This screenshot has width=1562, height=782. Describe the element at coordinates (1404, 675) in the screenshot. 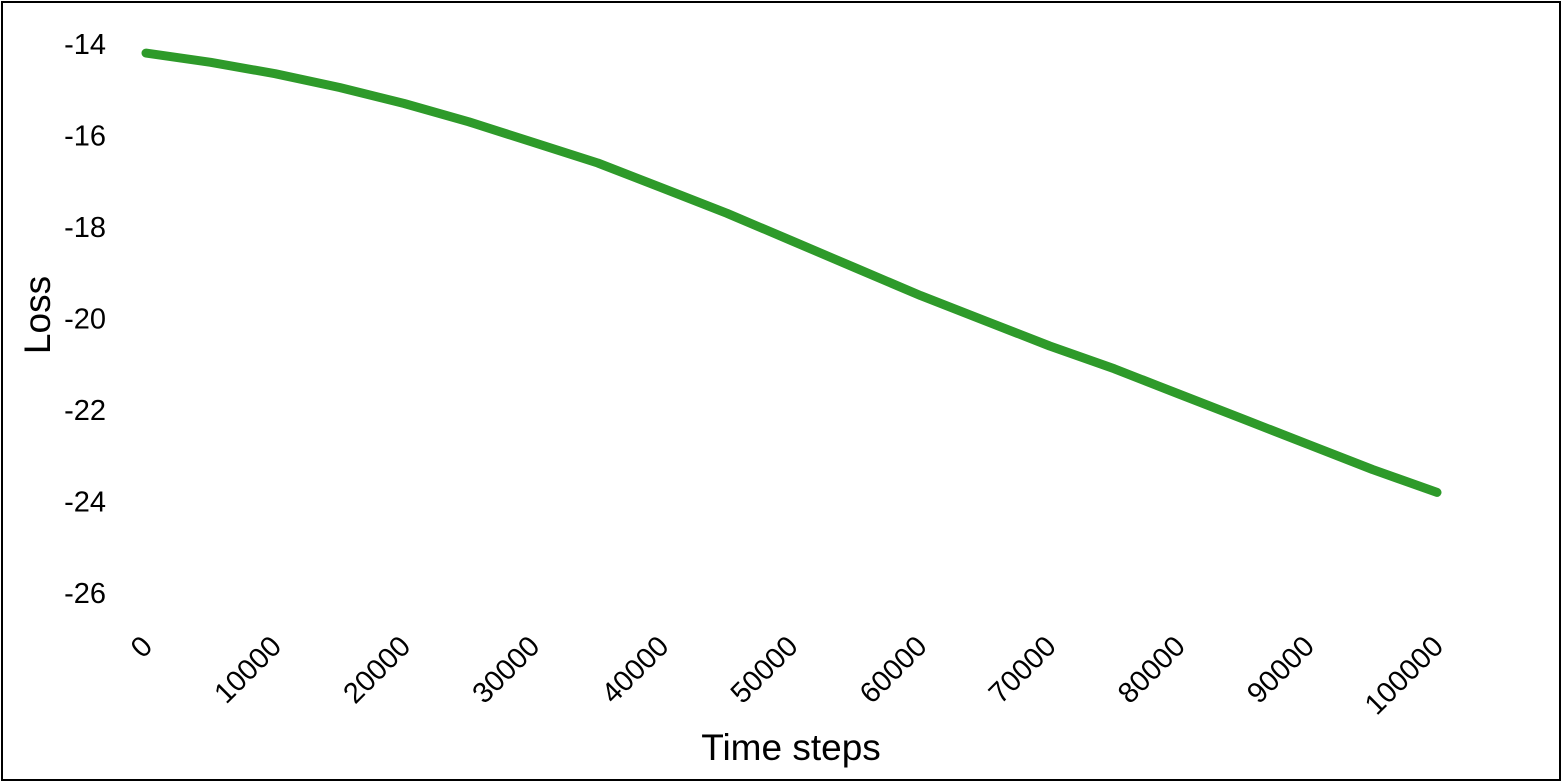

I see `x-tick-label: 100000` at that location.